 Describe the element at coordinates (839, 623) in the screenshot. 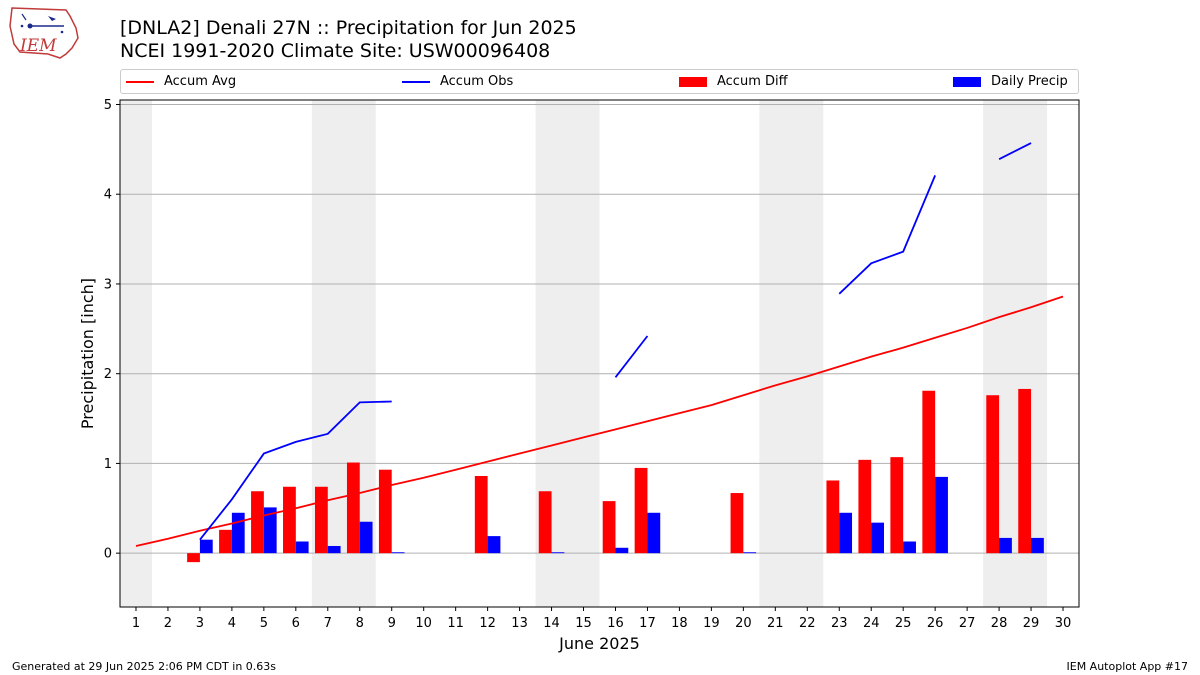

I see `x-tick-label-23: 23` at that location.